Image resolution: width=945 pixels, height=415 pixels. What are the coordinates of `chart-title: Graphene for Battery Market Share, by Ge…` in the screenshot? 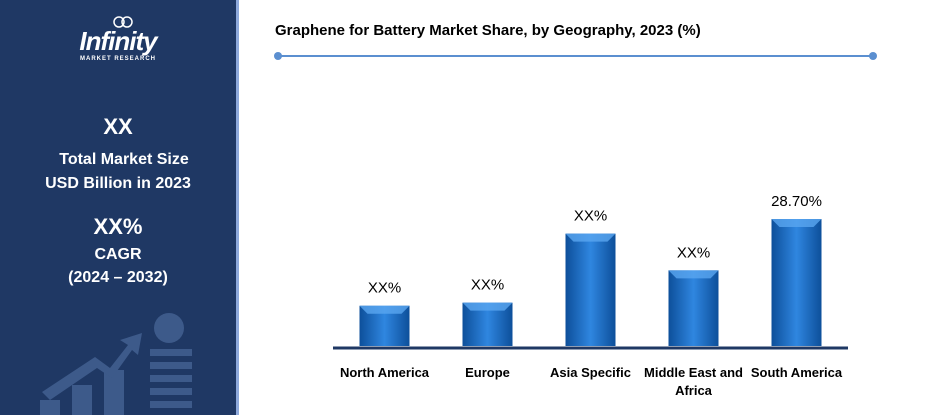 It's located at (488, 30).